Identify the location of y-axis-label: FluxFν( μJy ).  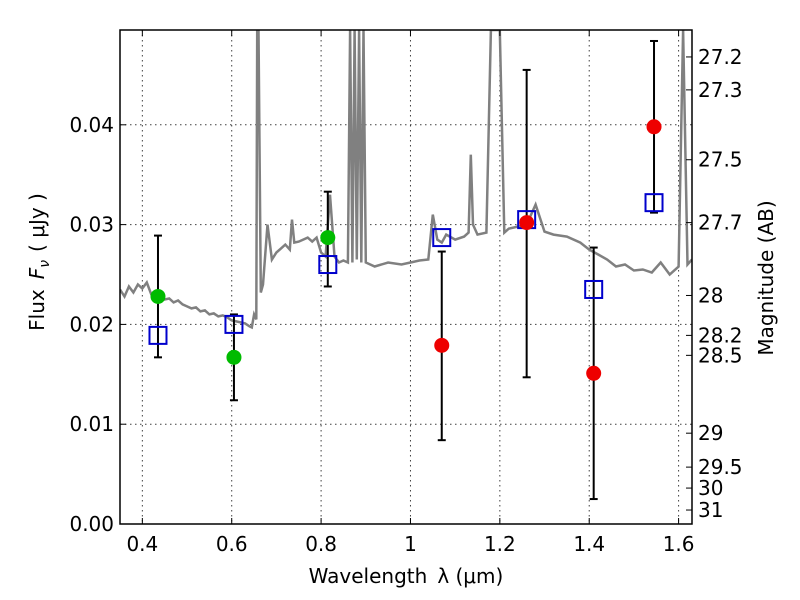
(39, 262).